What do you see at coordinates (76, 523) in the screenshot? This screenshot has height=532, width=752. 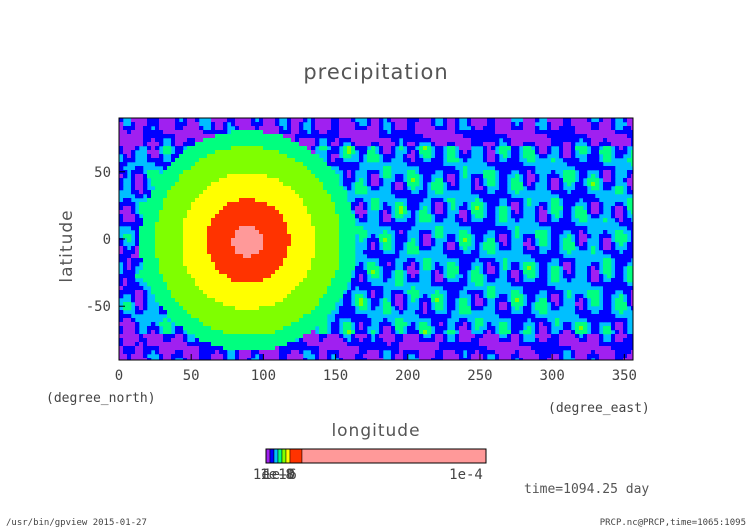 I see `footer-left: /usr/bin/gpview 2015-01-27` at bounding box center [76, 523].